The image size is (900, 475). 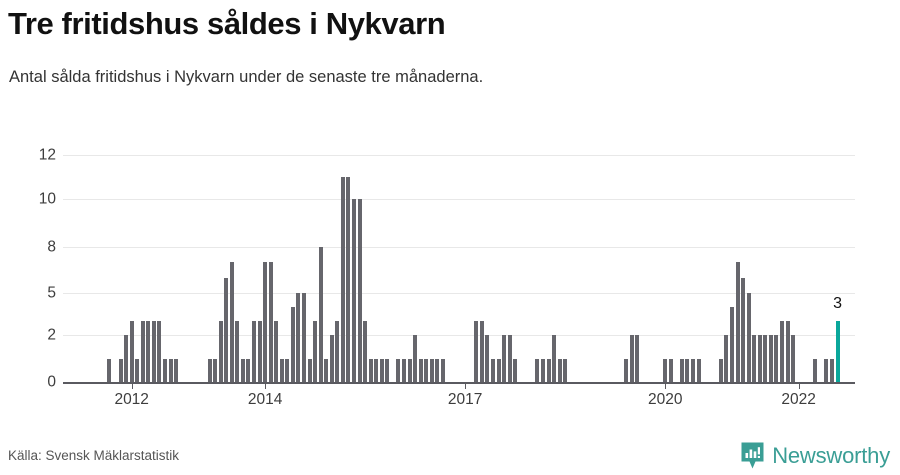 What do you see at coordinates (815, 455) in the screenshot?
I see `newsworthy-logo: Newsworthy` at bounding box center [815, 455].